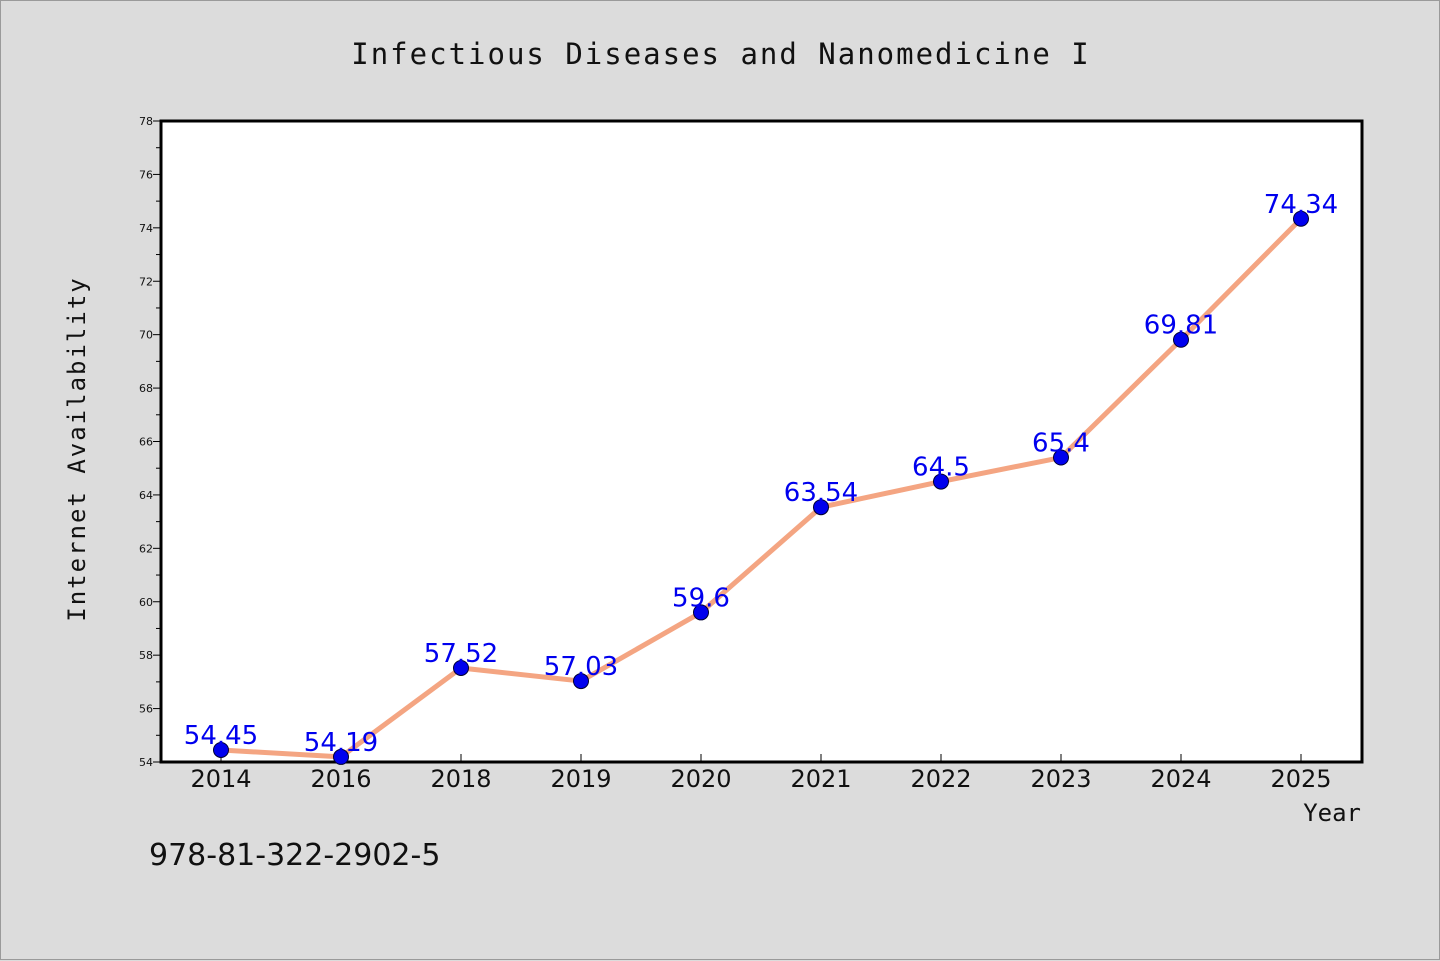  Describe the element at coordinates (820, 779) in the screenshot. I see `x-tick-label: 2021` at that location.